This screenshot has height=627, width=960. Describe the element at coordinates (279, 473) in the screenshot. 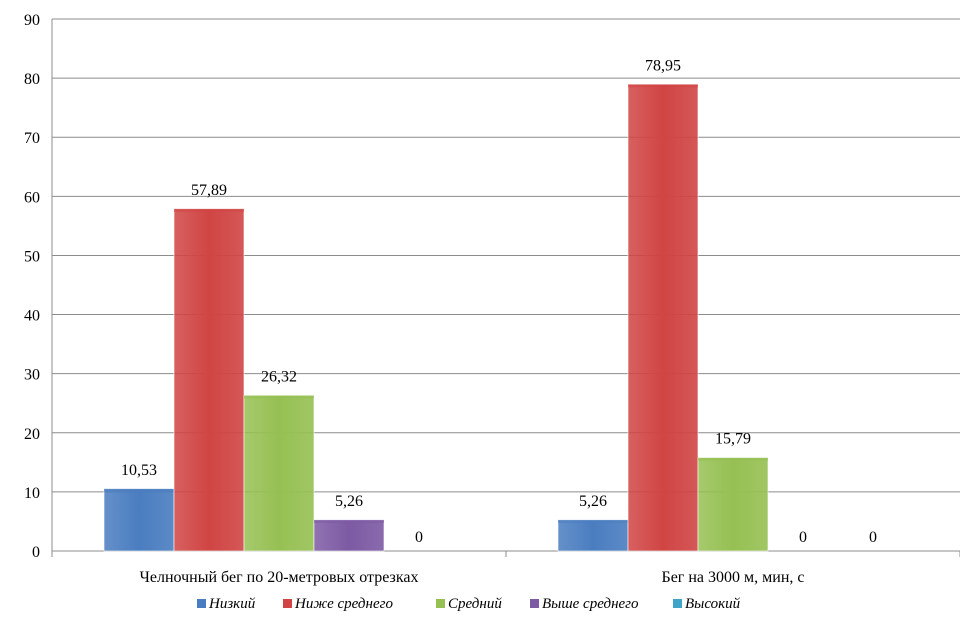

I see `bar-средний-1` at that location.